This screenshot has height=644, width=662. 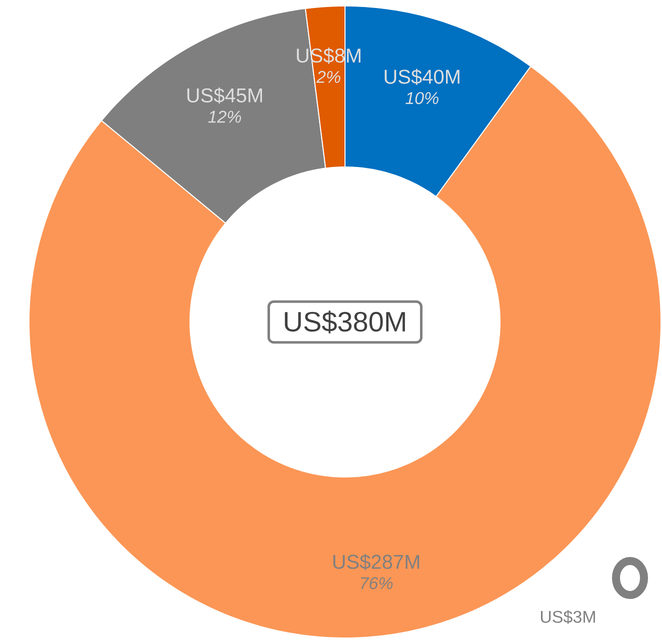 I want to click on text: US$45M, so click(x=224, y=96).